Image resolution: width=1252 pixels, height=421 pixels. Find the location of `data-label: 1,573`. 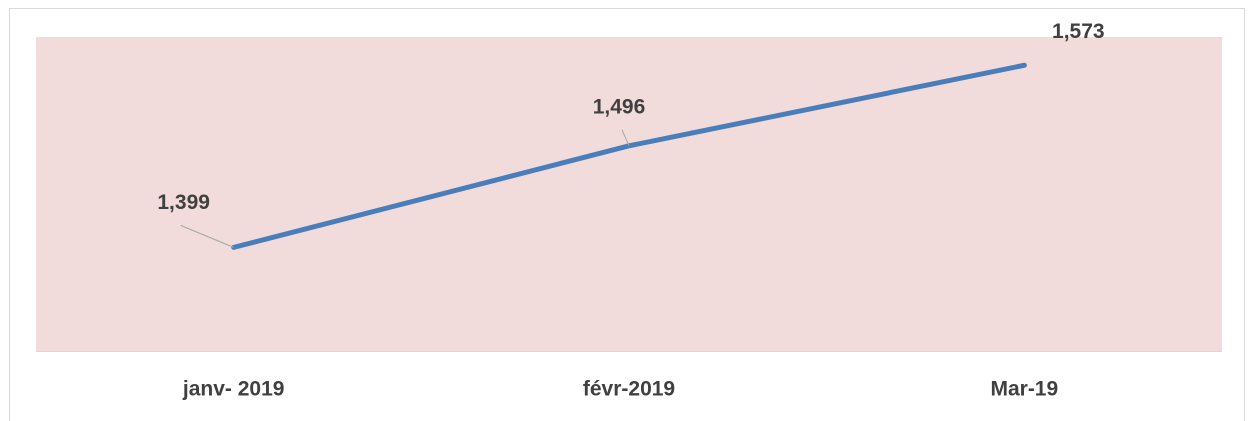

data-label: 1,573 is located at coordinates (1078, 31).